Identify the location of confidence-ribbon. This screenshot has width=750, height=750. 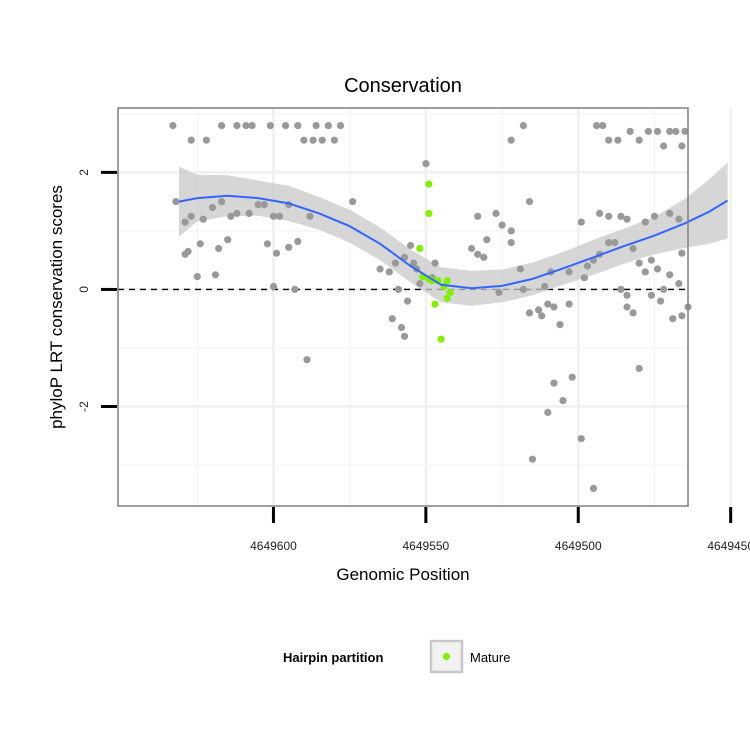
(453, 234).